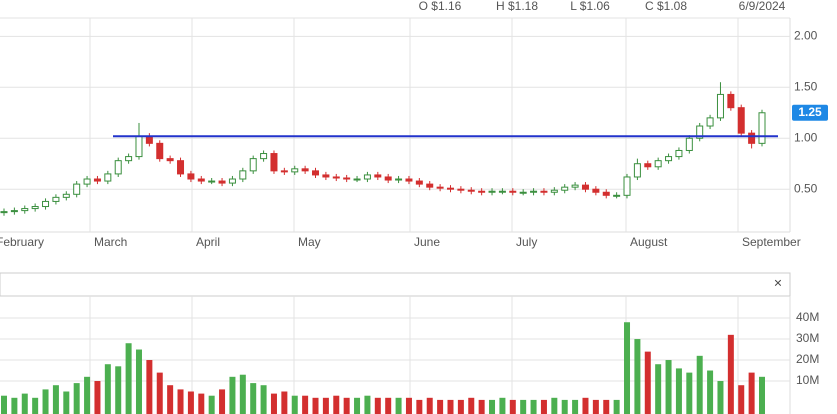 This screenshot has width=837, height=414. I want to click on y-tick-label: 2.00, so click(806, 36).